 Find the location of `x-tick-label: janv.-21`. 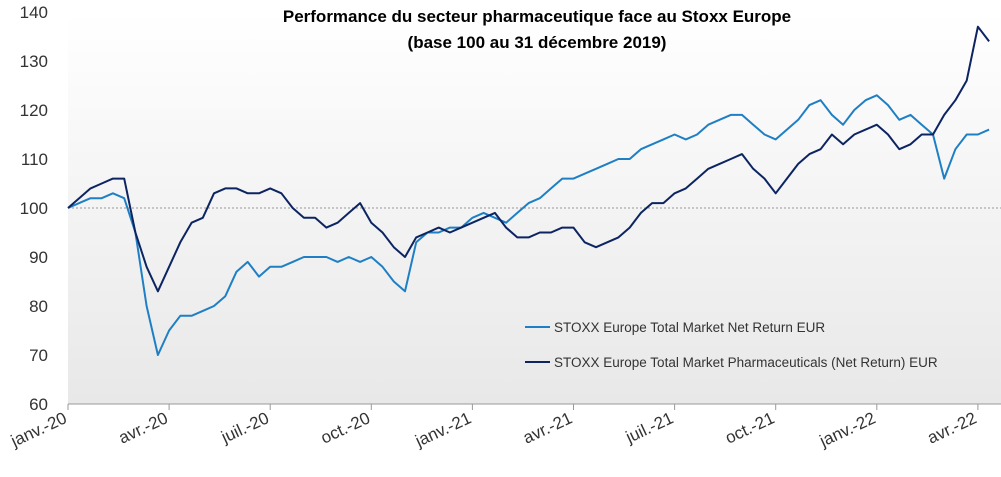

x-tick-label: janv.-21 is located at coordinates (442, 429).